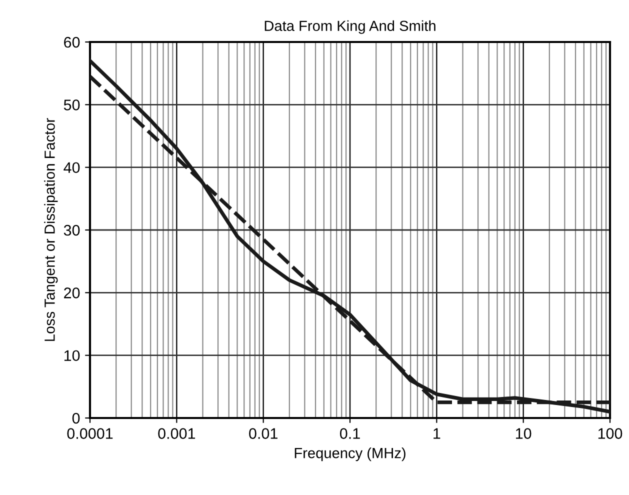 This screenshot has width=629, height=495. I want to click on x-tick-label: 10, so click(524, 433).